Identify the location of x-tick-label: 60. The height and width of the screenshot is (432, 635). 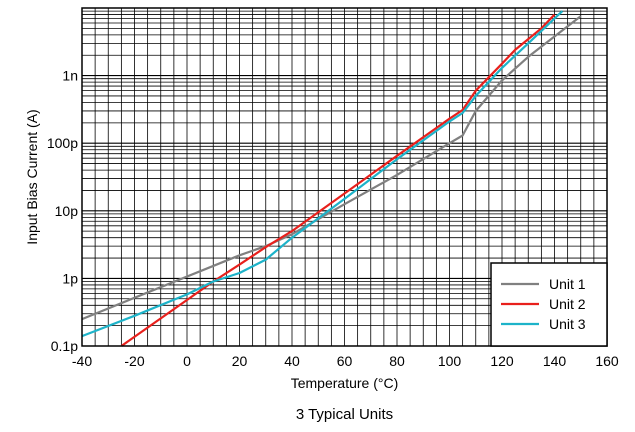
(345, 361).